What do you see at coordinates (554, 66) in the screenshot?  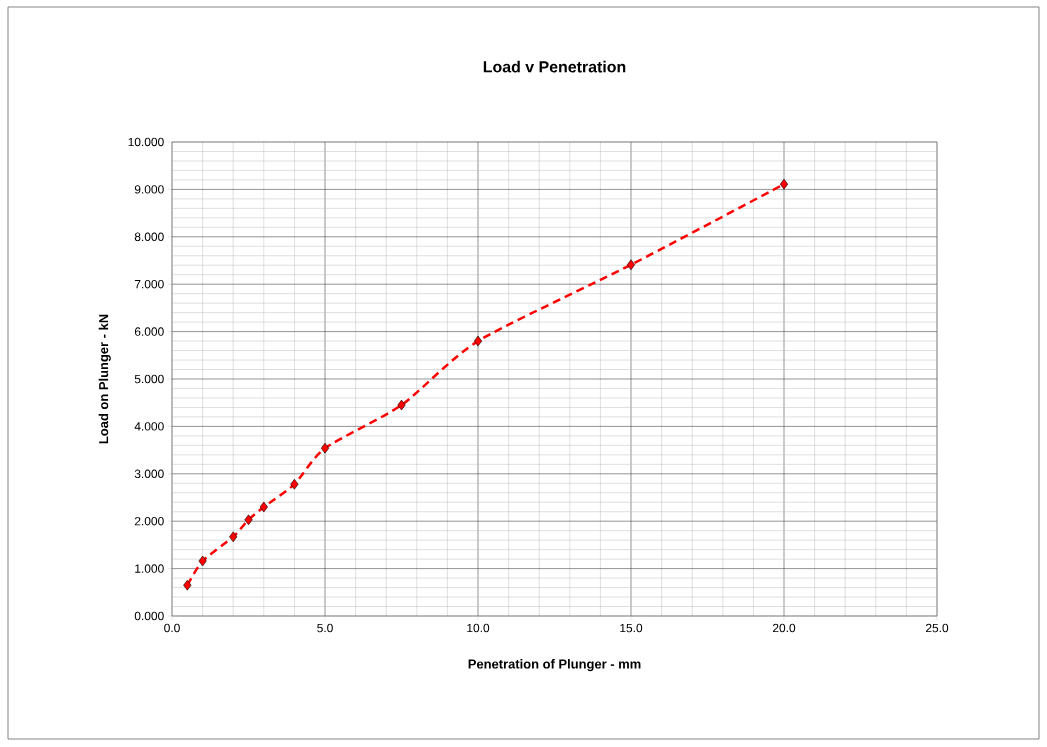 I see `chart-title: Load v Penetration` at bounding box center [554, 66].